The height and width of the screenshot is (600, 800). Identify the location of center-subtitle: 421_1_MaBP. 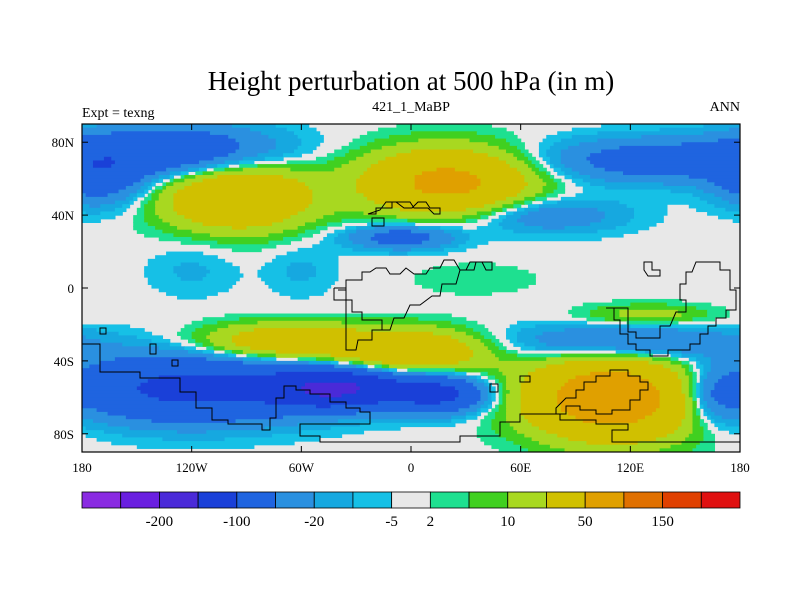
(411, 107).